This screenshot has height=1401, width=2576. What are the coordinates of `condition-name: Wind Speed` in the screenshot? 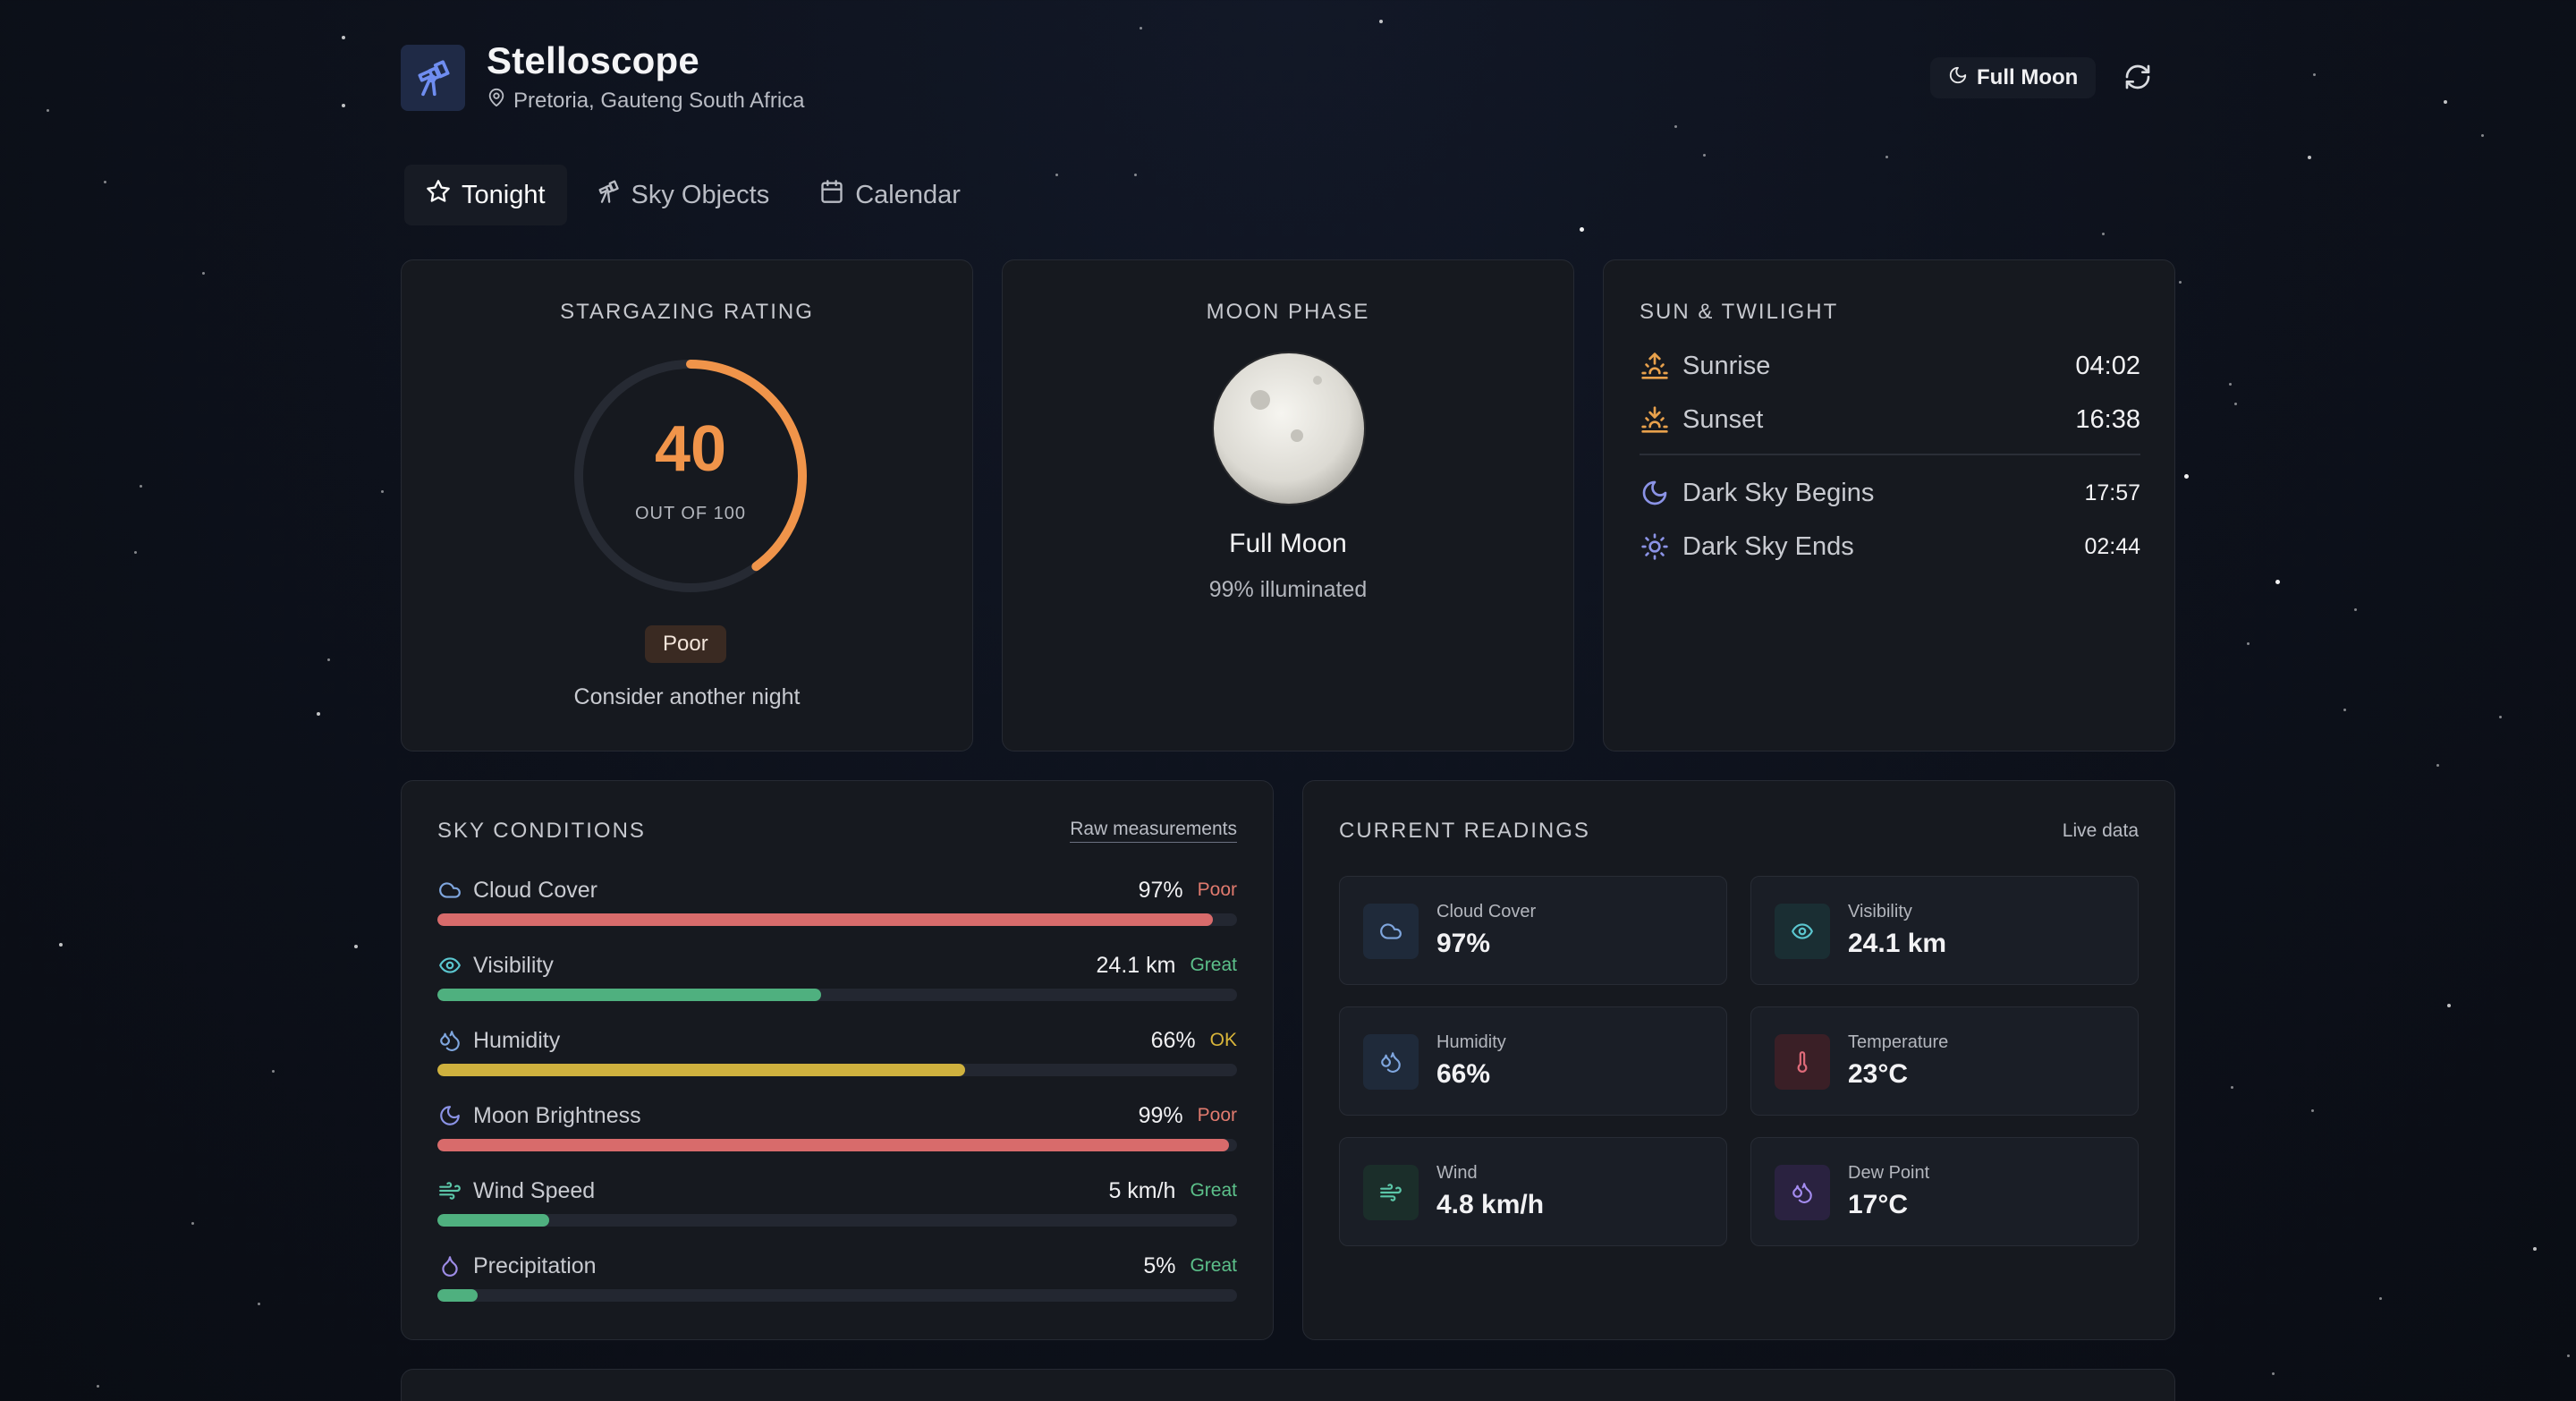 It's located at (534, 1190).